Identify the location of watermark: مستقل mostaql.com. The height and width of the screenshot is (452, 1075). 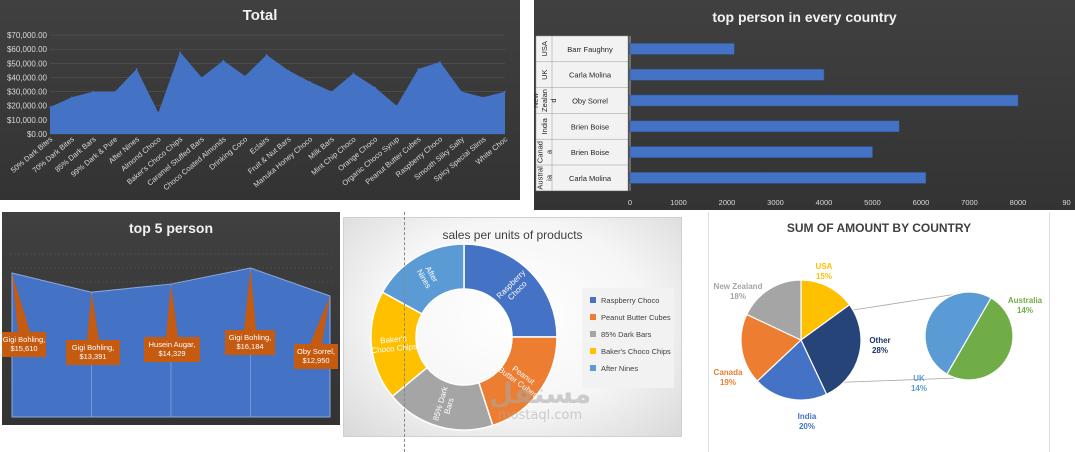
(540, 400).